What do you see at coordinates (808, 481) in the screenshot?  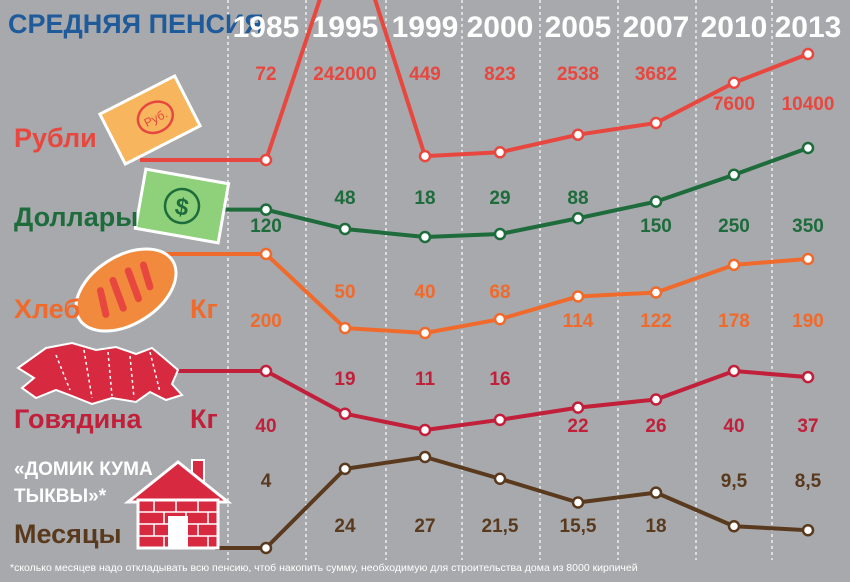 I see `house-value-label: 8,5` at bounding box center [808, 481].